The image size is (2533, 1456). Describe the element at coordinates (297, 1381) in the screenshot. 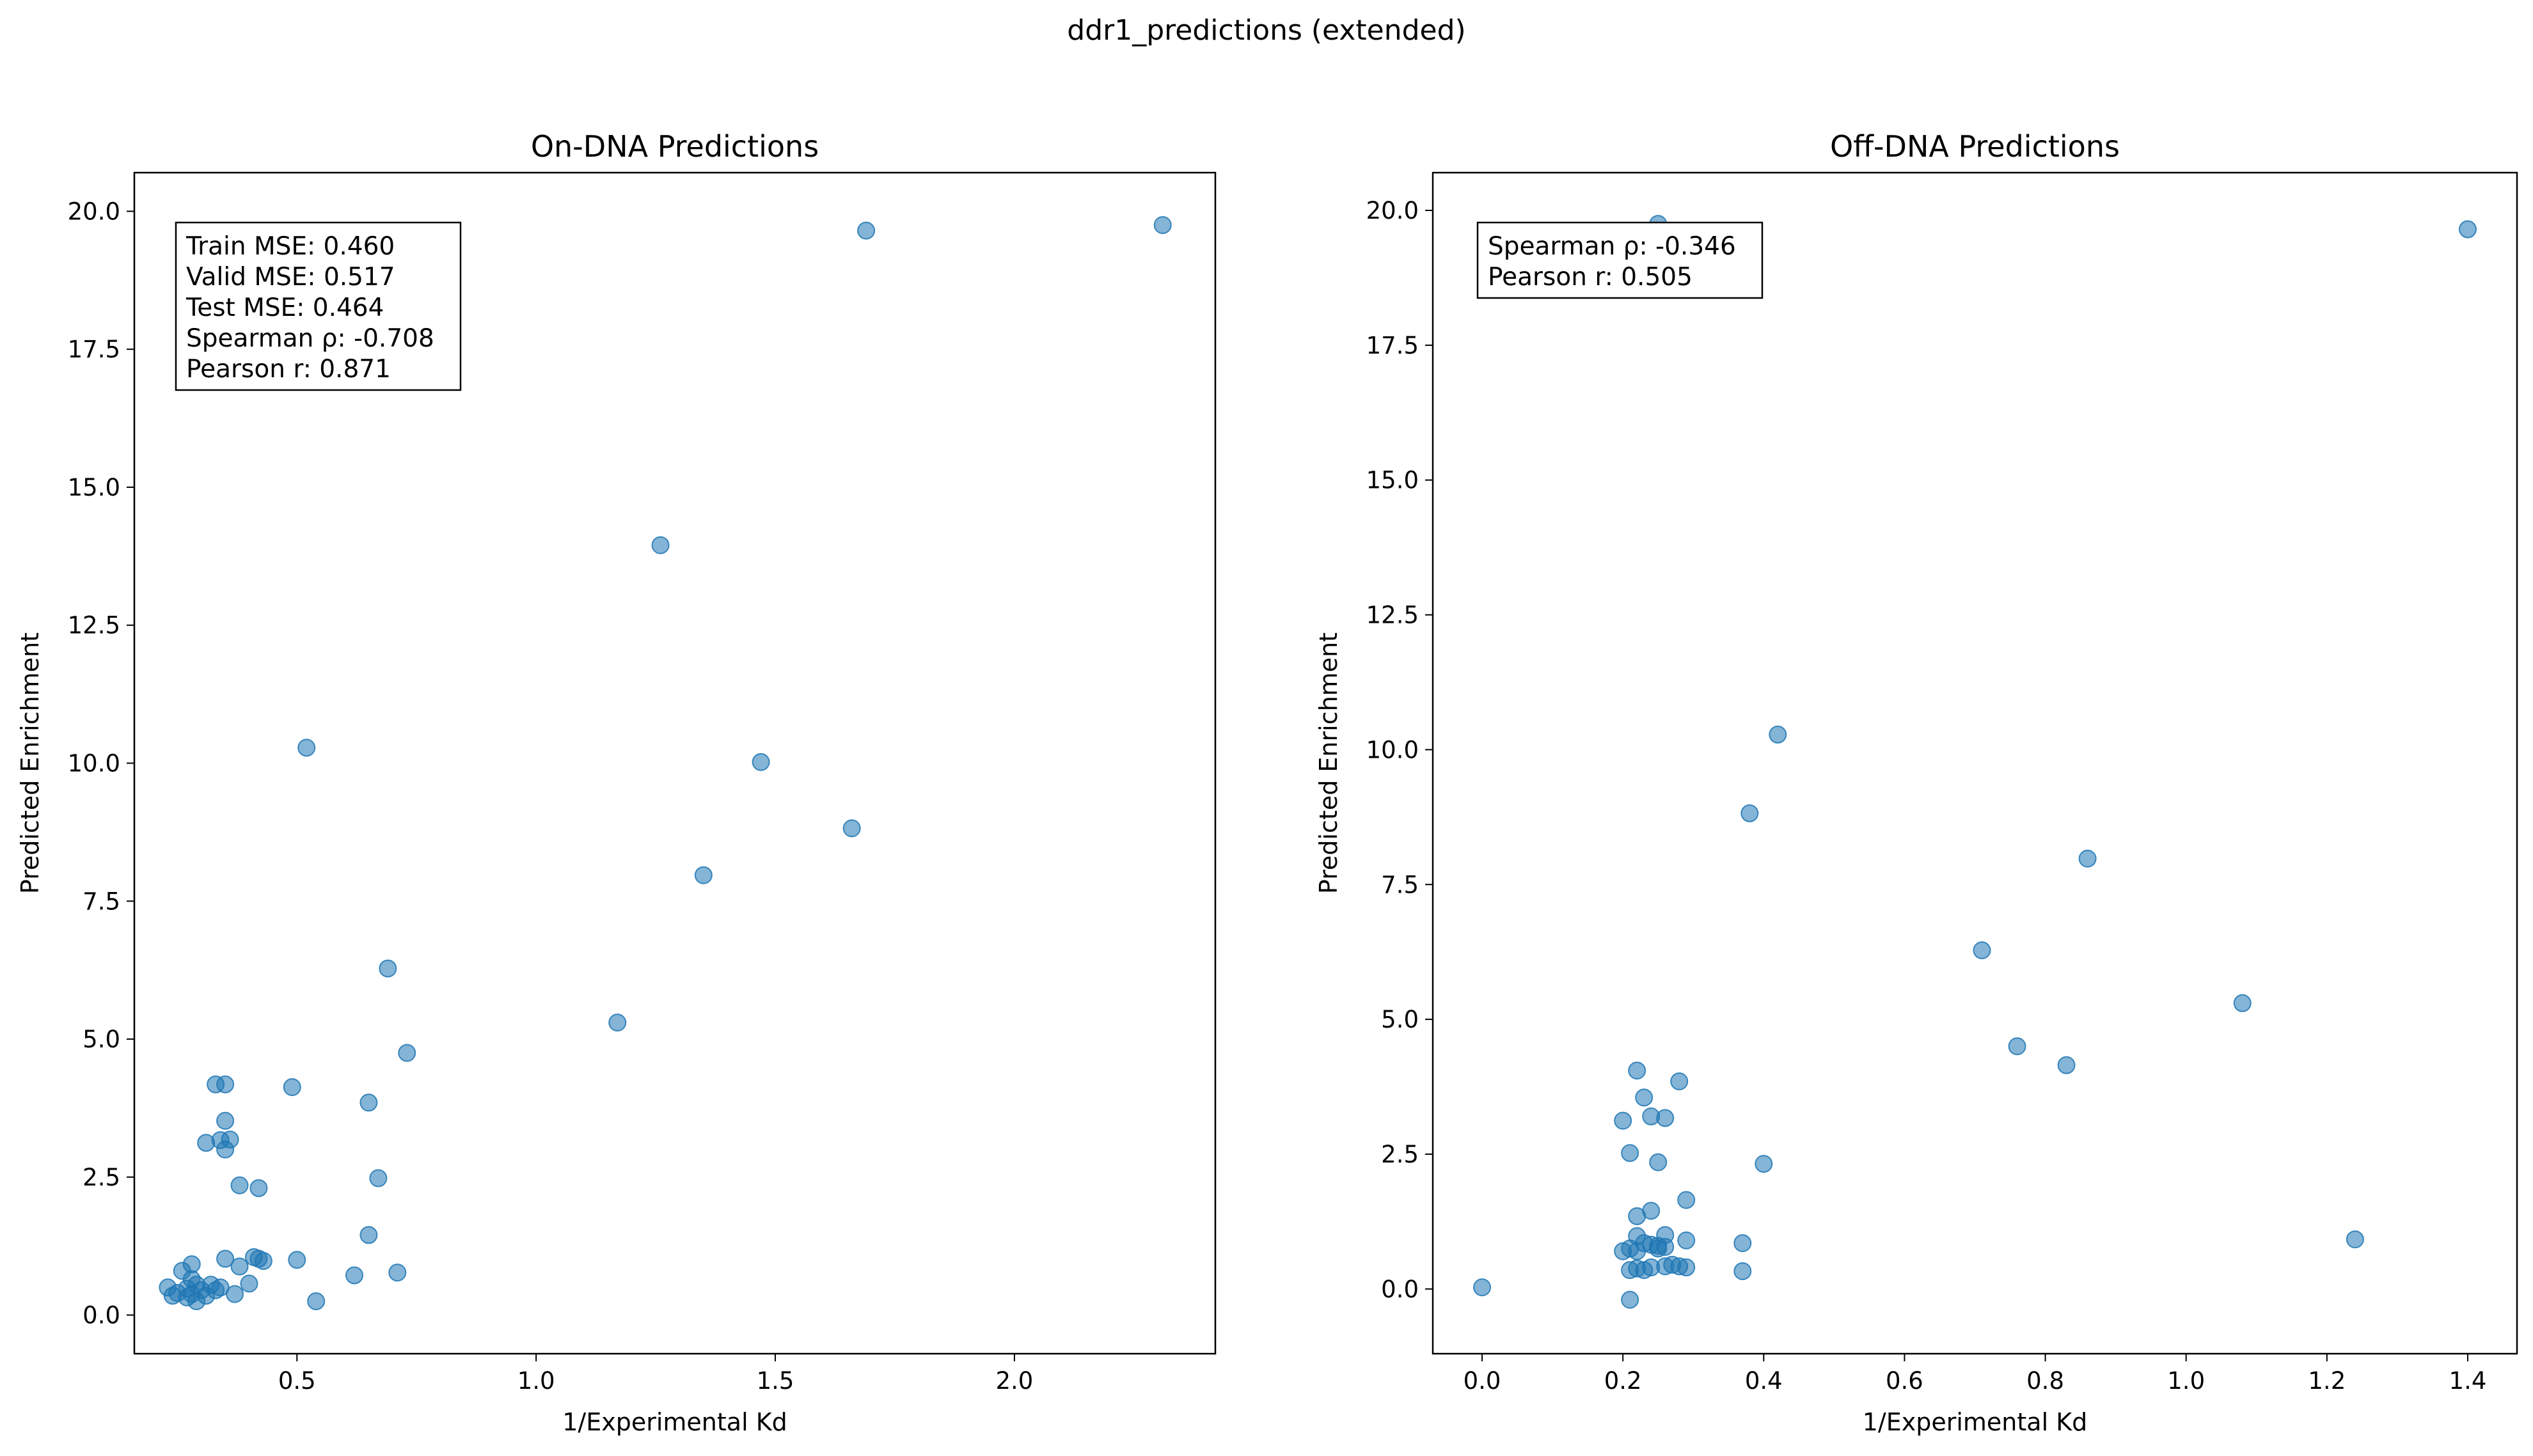

I see `x-tick-label: 0.5` at that location.